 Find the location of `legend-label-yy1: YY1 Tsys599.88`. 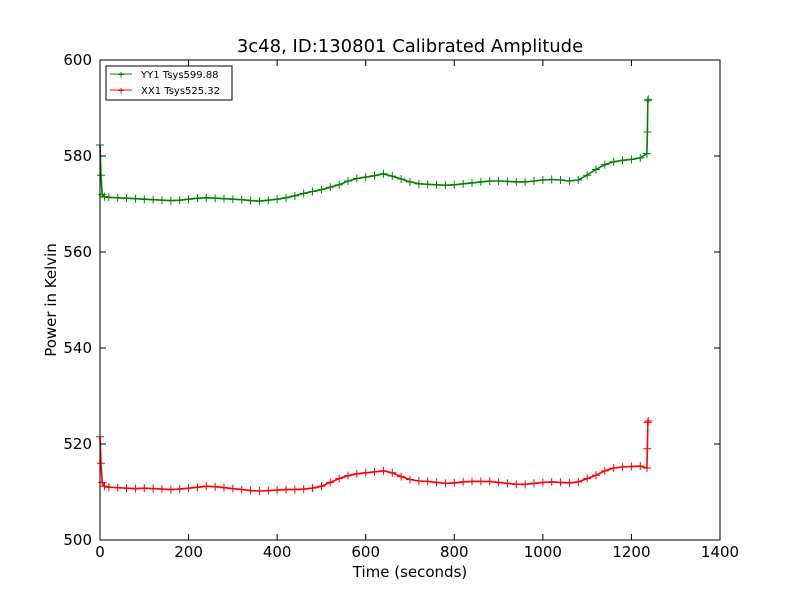

legend-label-yy1: YY1 Tsys599.88 is located at coordinates (179, 75).